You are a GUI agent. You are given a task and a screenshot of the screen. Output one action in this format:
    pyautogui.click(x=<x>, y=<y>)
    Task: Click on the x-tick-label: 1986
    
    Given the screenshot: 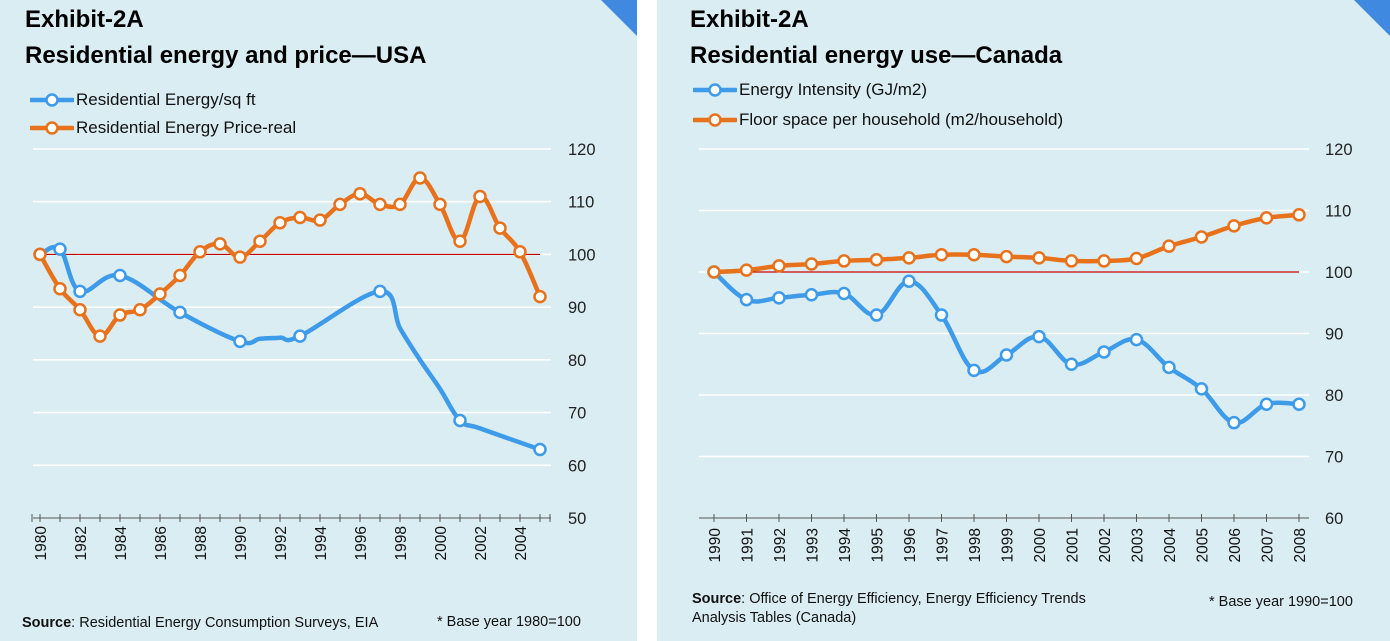 What is the action you would take?
    pyautogui.click(x=161, y=543)
    